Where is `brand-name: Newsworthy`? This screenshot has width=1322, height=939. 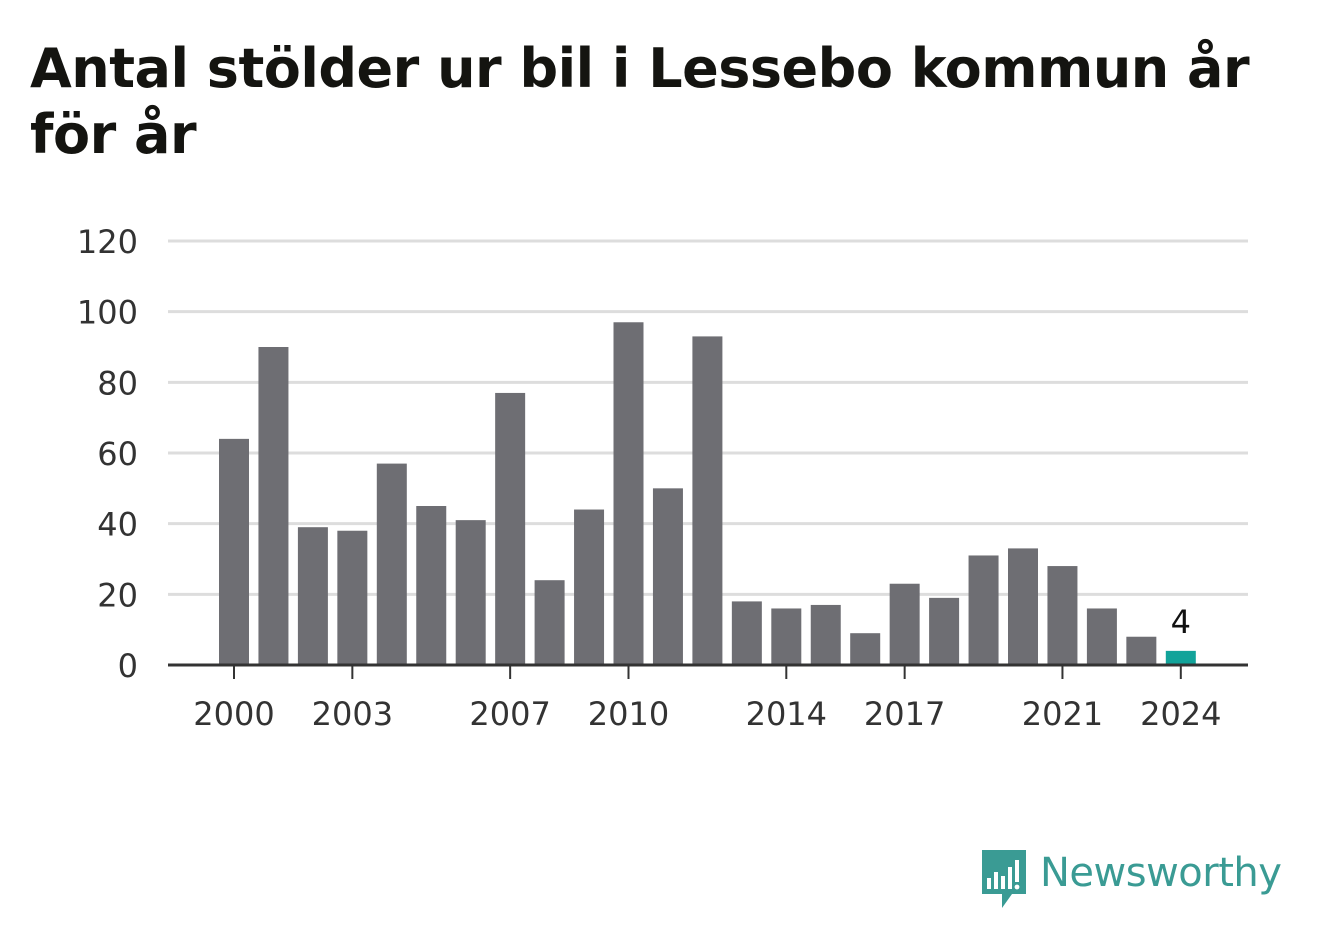 brand-name: Newsworthy is located at coordinates (1161, 873).